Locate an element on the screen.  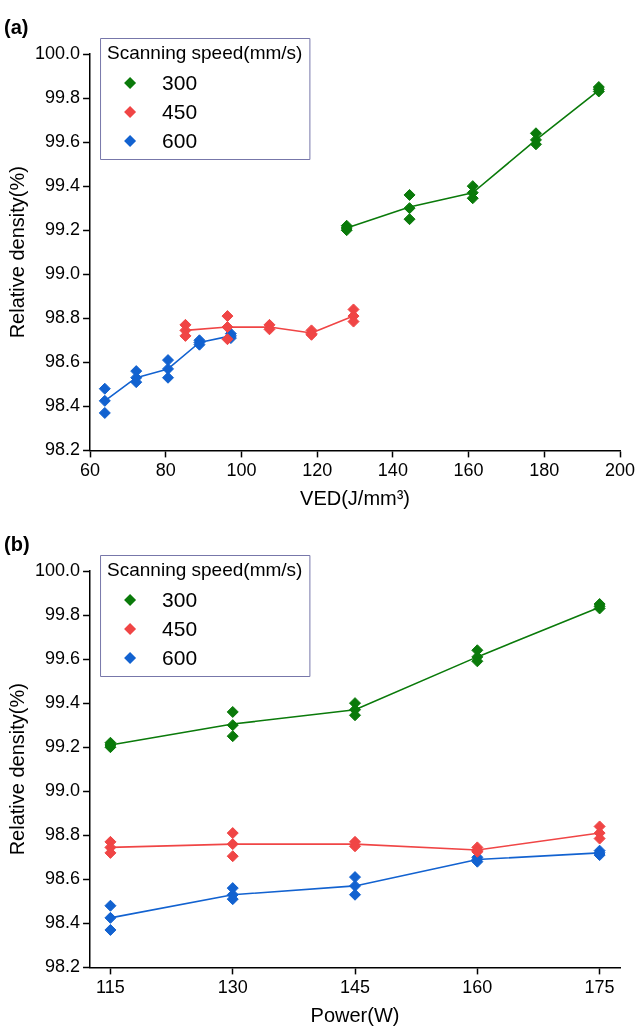
x-tick-label: 100 is located at coordinates (241, 470).